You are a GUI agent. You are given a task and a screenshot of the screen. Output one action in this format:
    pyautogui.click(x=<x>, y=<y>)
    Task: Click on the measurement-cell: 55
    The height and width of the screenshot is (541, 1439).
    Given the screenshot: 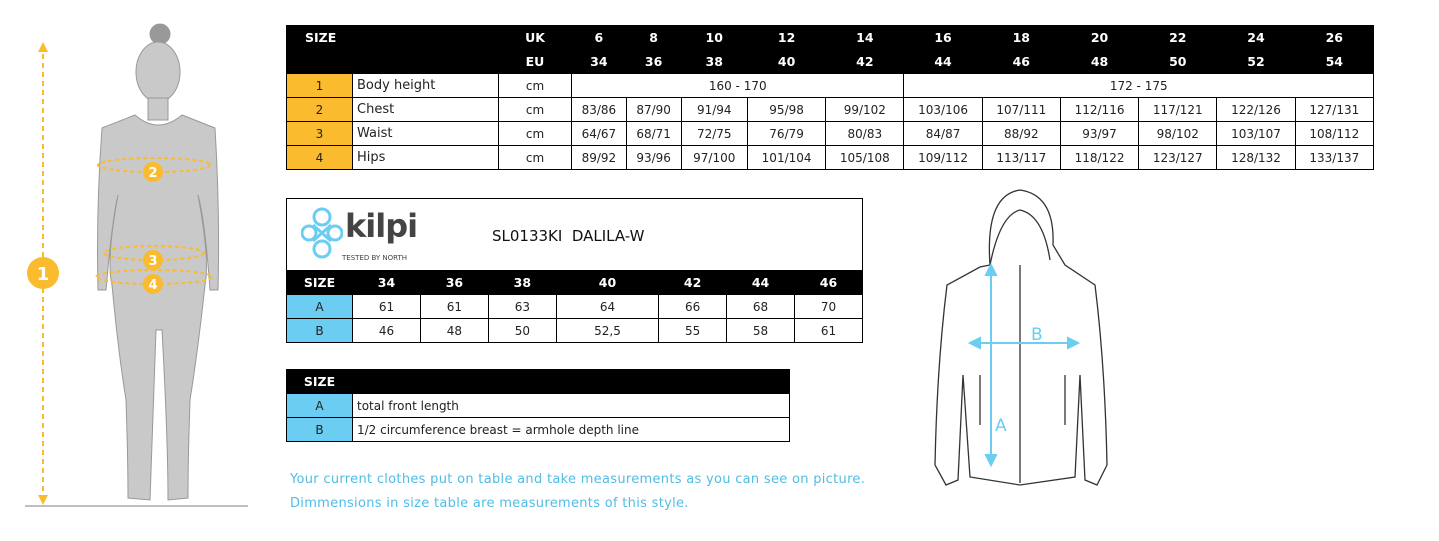 What is the action you would take?
    pyautogui.click(x=693, y=330)
    